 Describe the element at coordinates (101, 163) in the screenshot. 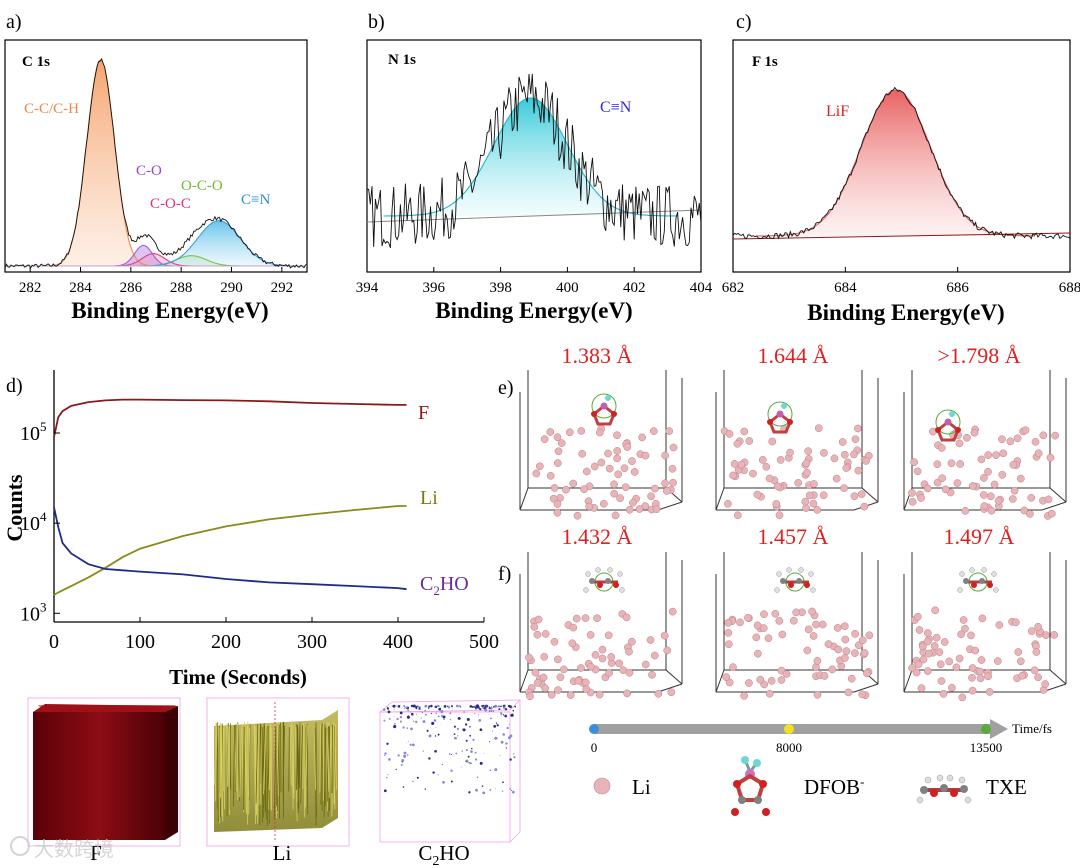

I see `peak-fill-C-C/C-H` at that location.